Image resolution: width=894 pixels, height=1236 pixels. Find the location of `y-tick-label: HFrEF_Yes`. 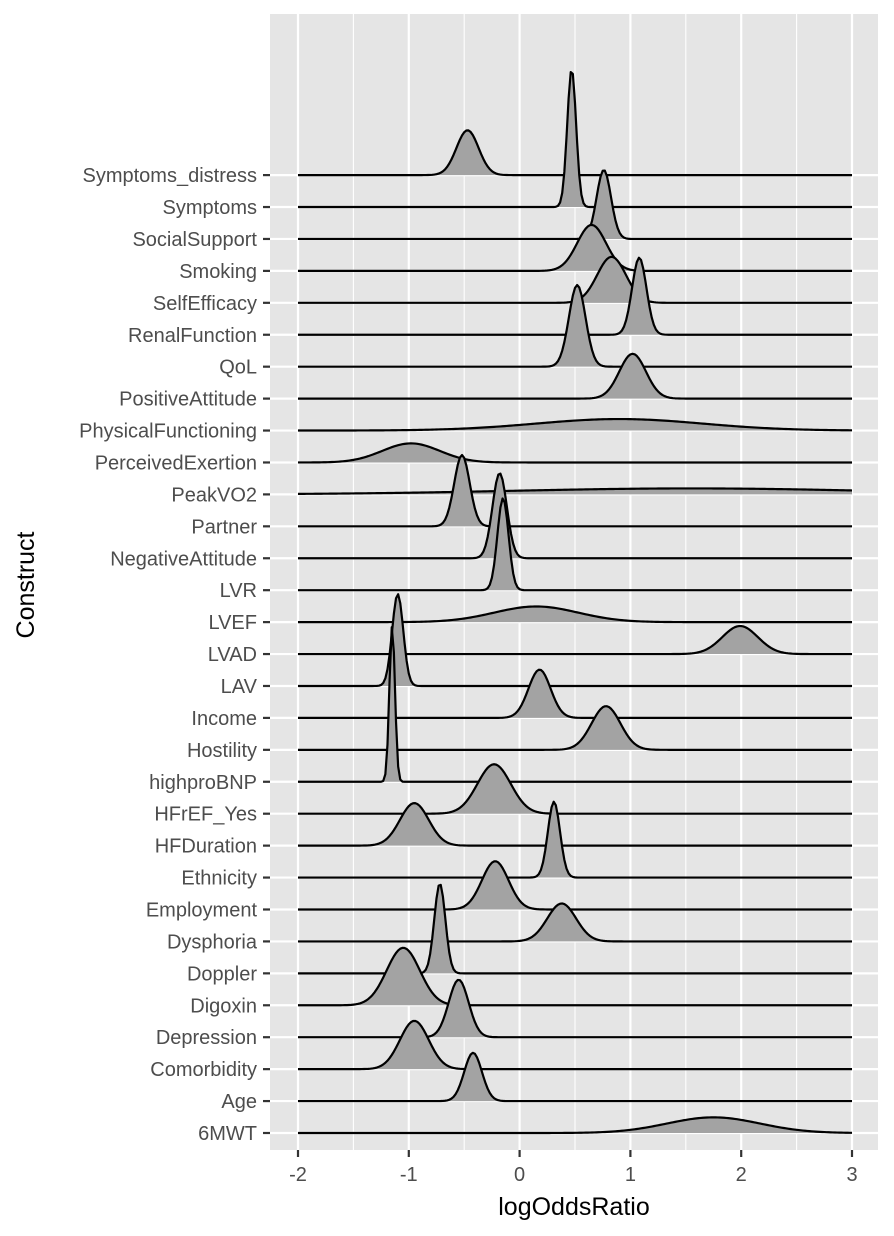

y-tick-label: HFrEF_Yes is located at coordinates (205, 815).